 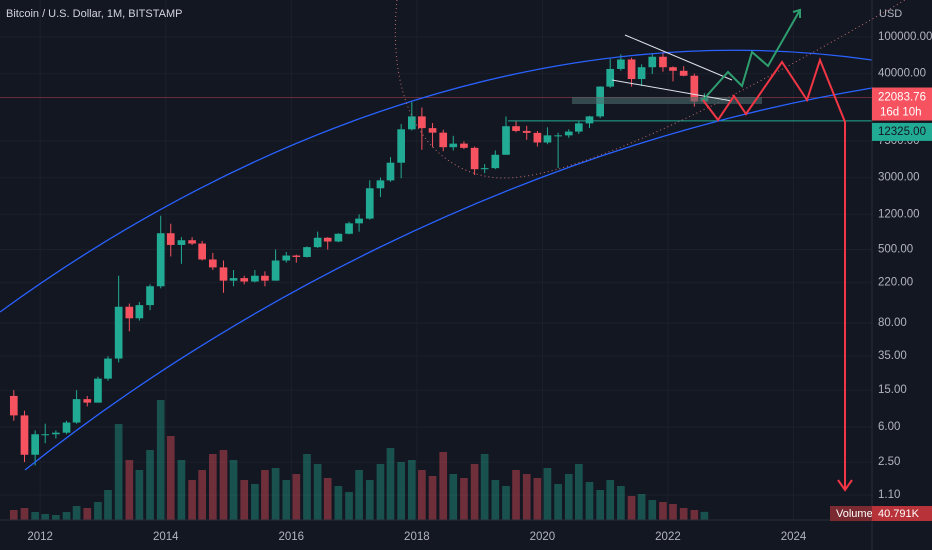 What do you see at coordinates (845, 485) in the screenshot?
I see `bear-arrowhead` at bounding box center [845, 485].